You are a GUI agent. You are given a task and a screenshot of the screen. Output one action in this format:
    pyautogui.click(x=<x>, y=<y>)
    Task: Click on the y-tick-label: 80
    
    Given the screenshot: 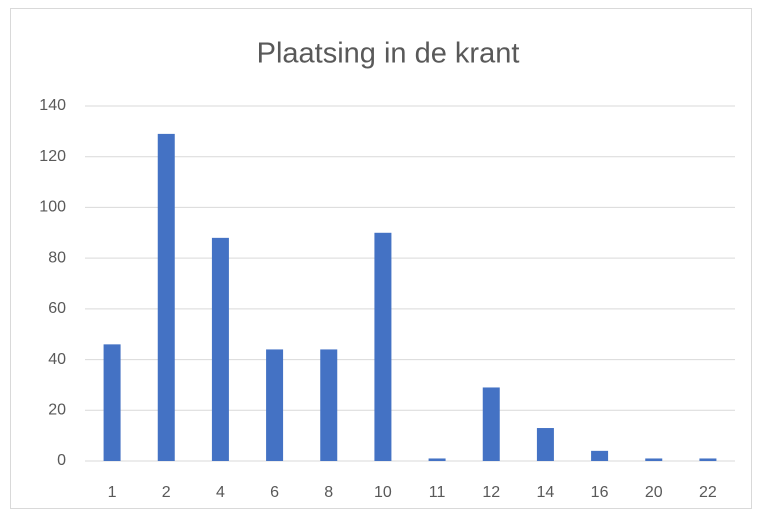 What is the action you would take?
    pyautogui.click(x=57, y=257)
    